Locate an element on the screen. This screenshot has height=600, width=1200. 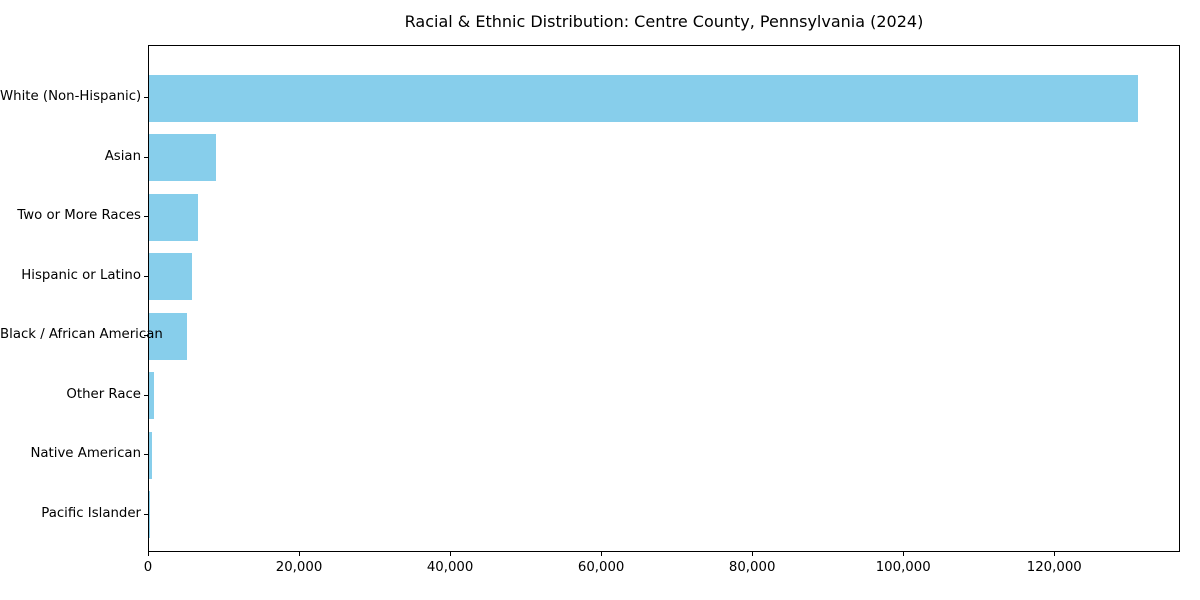
x-tick-label: 100,000 is located at coordinates (903, 567).